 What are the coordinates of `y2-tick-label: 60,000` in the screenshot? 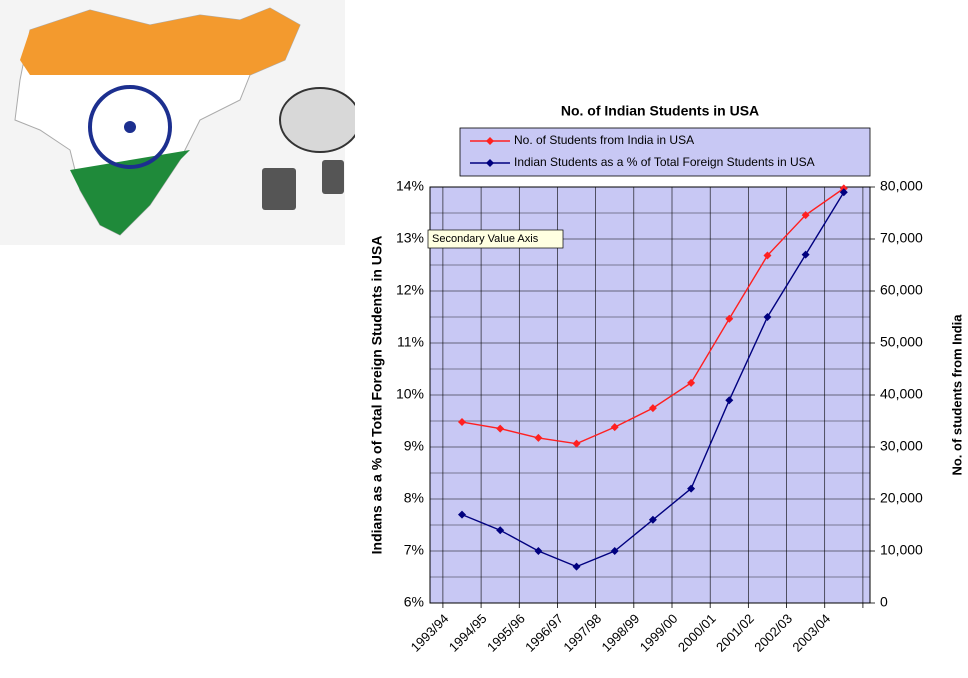 It's located at (901, 290).